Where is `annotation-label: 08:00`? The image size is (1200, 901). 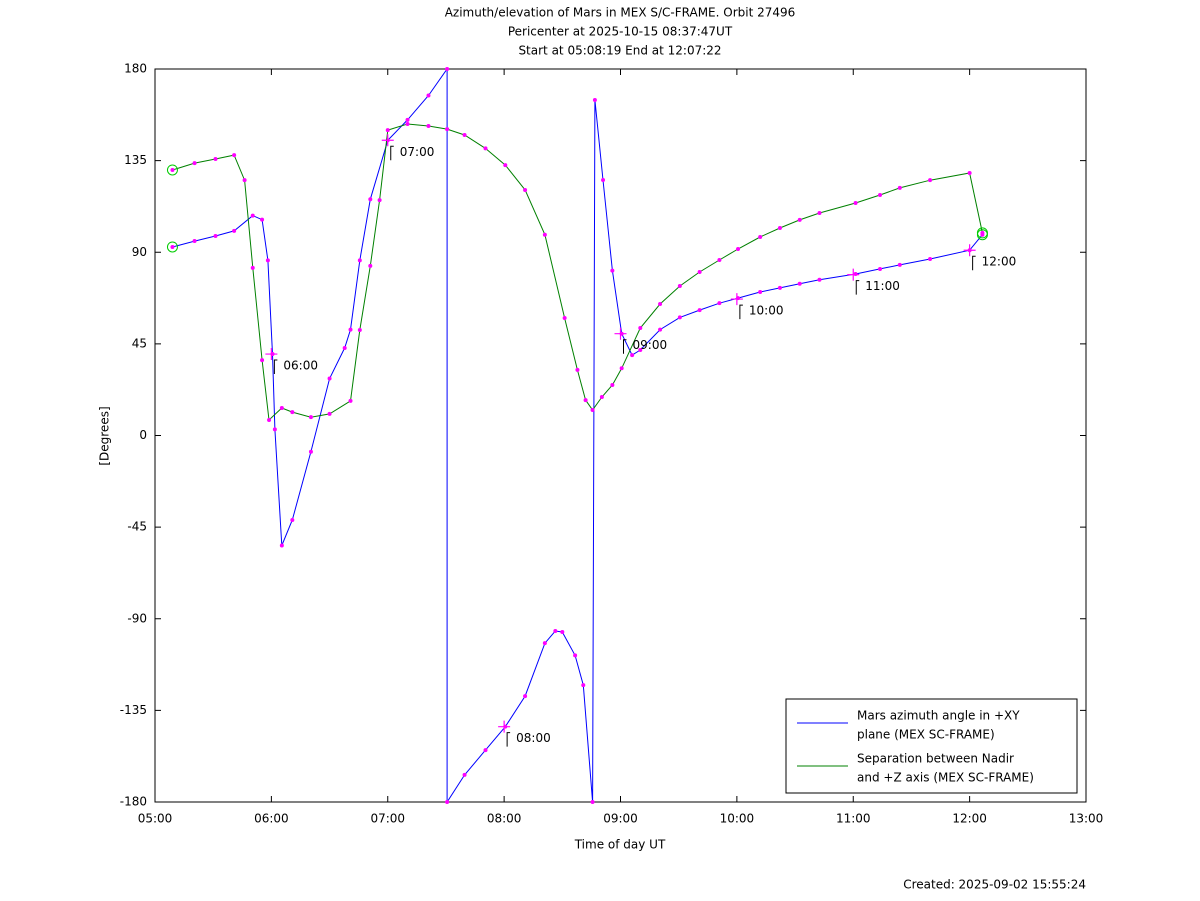
annotation-label: 08:00 is located at coordinates (533, 738).